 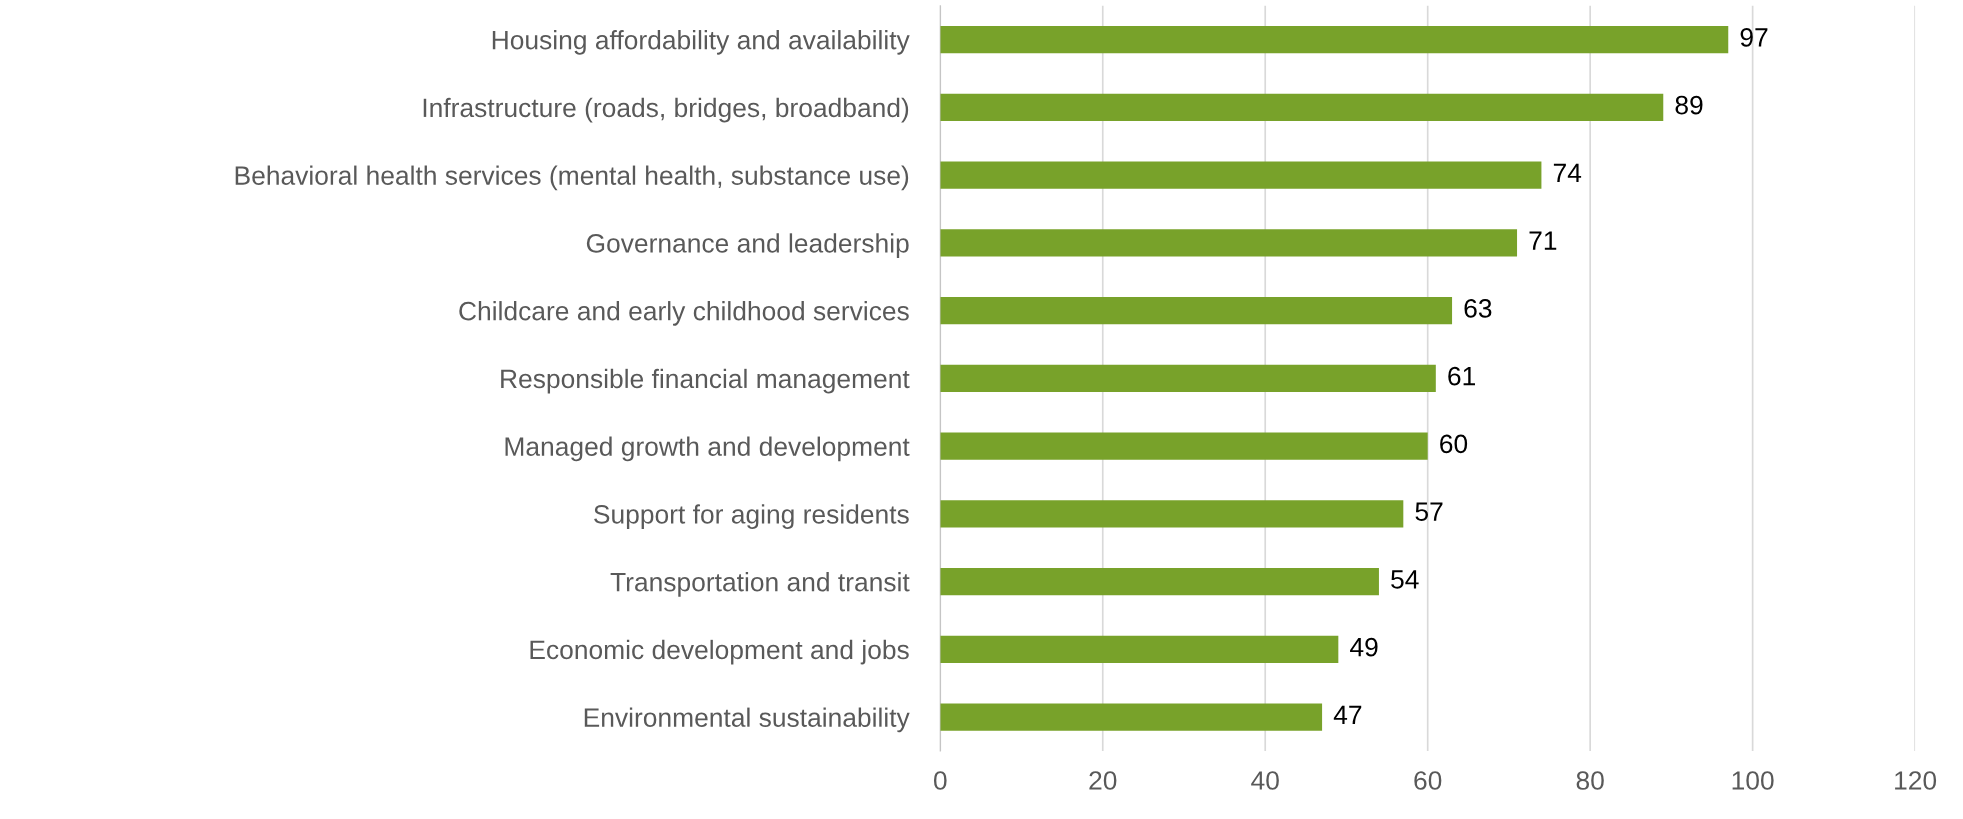 I want to click on y-tick-label: Environmental sustainability, so click(x=747, y=720).